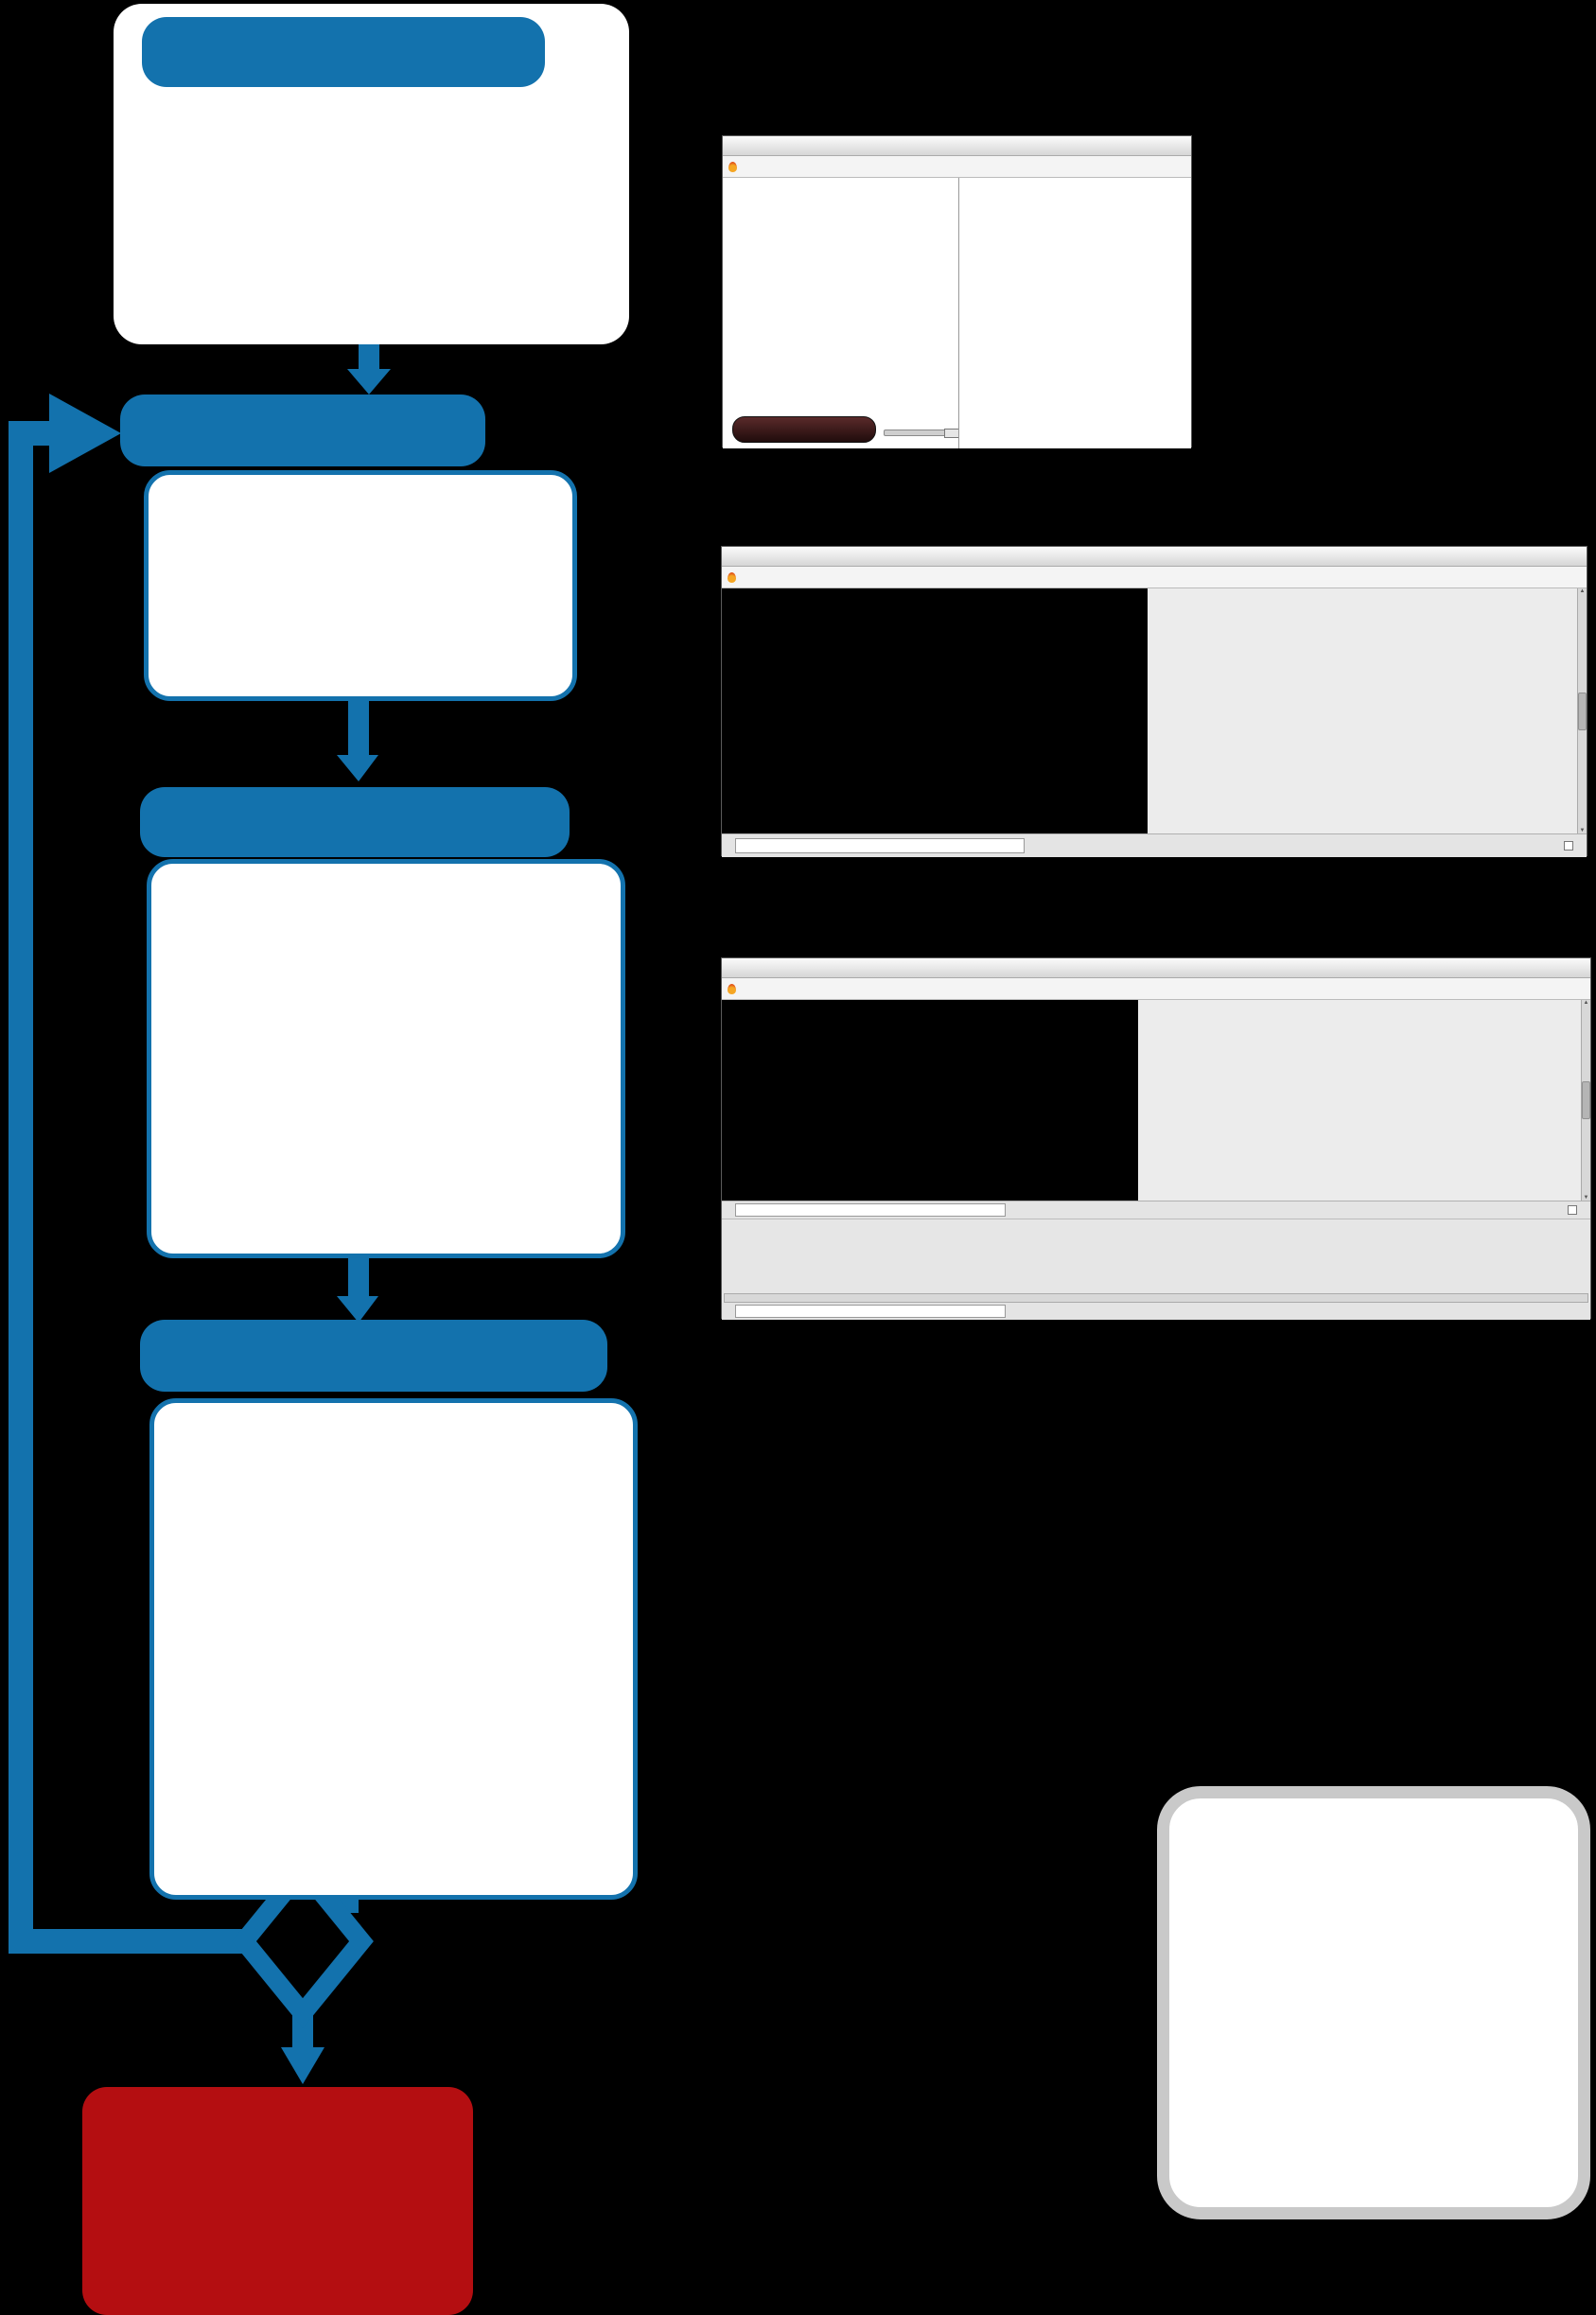 This screenshot has height=2315, width=1596. I want to click on dft-title-pill, so click(343, 52).